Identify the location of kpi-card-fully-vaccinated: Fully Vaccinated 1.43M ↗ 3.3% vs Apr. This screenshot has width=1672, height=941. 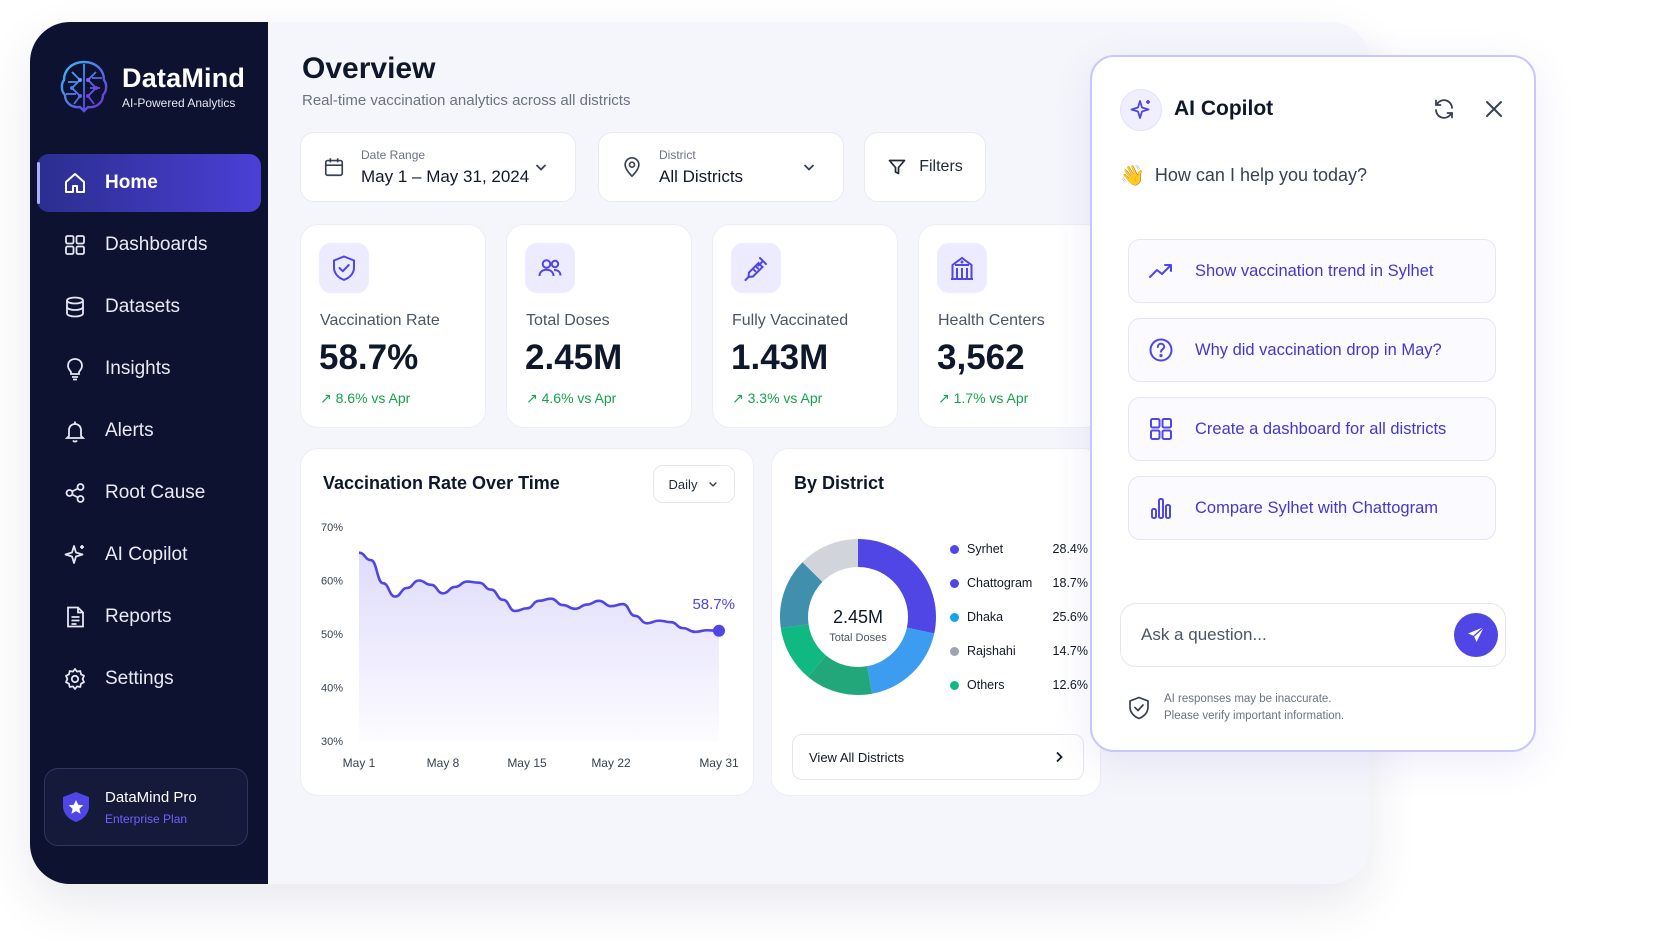
(805, 326).